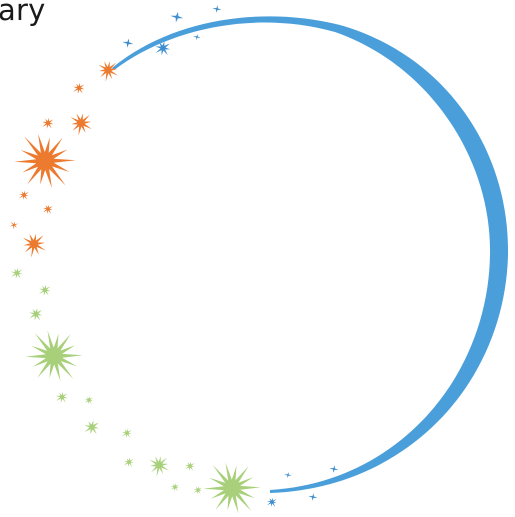 The image size is (515, 517). Describe the element at coordinates (23, 13) in the screenshot. I see `partial-title: ary` at that location.